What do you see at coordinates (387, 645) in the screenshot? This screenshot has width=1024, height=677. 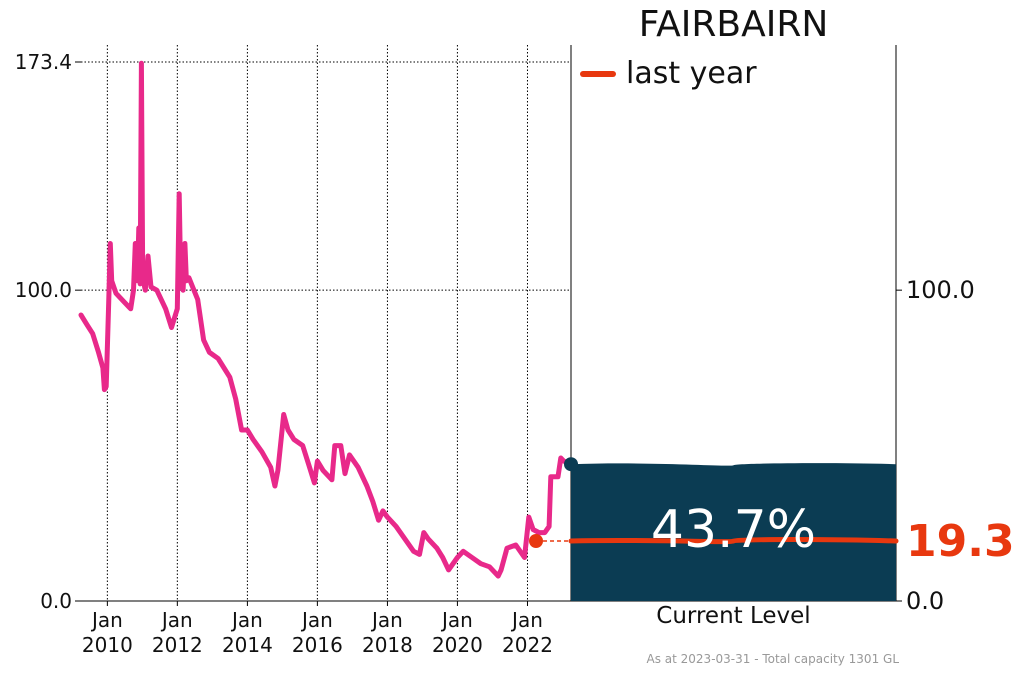 I see `x-tick-label-year: 2018` at bounding box center [387, 645].